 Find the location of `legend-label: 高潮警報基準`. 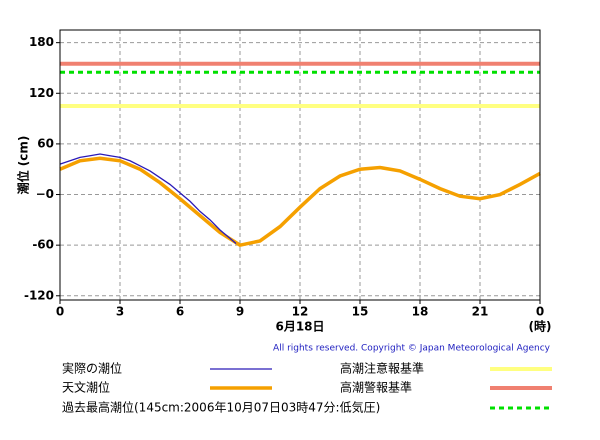

legend-label: 高潮警報基準 is located at coordinates (376, 387).